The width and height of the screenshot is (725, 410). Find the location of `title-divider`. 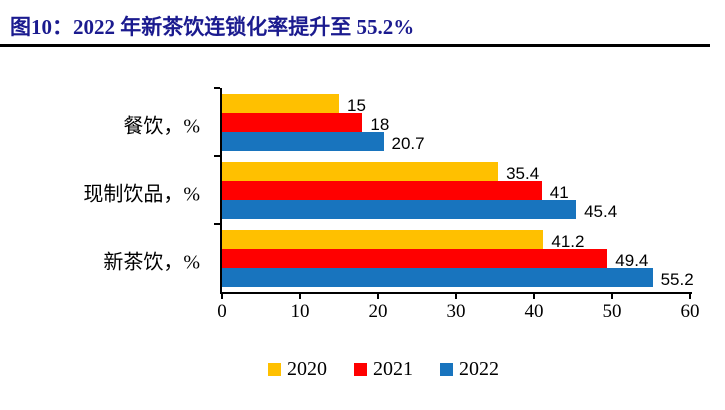

title-divider is located at coordinates (355, 45).